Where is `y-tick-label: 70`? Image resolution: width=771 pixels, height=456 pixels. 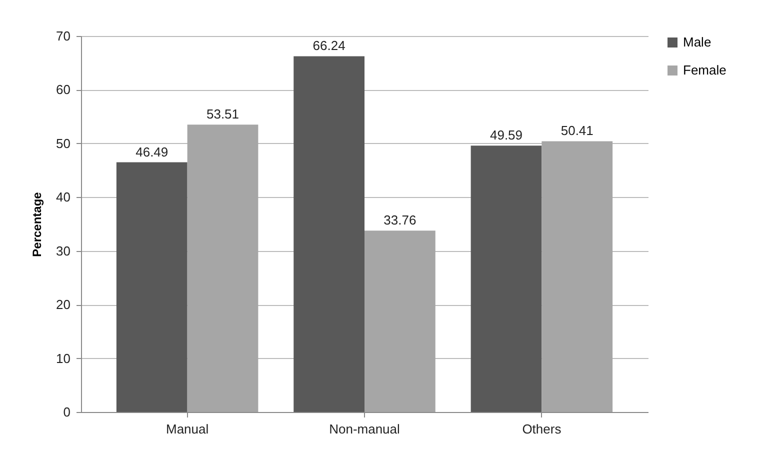 y-tick-label: 70 is located at coordinates (63, 36).